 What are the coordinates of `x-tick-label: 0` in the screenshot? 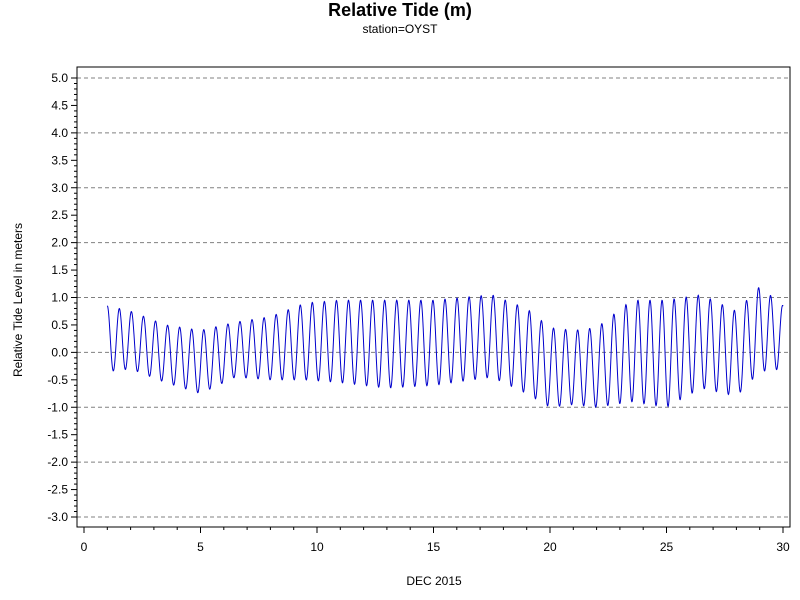 It's located at (84, 547).